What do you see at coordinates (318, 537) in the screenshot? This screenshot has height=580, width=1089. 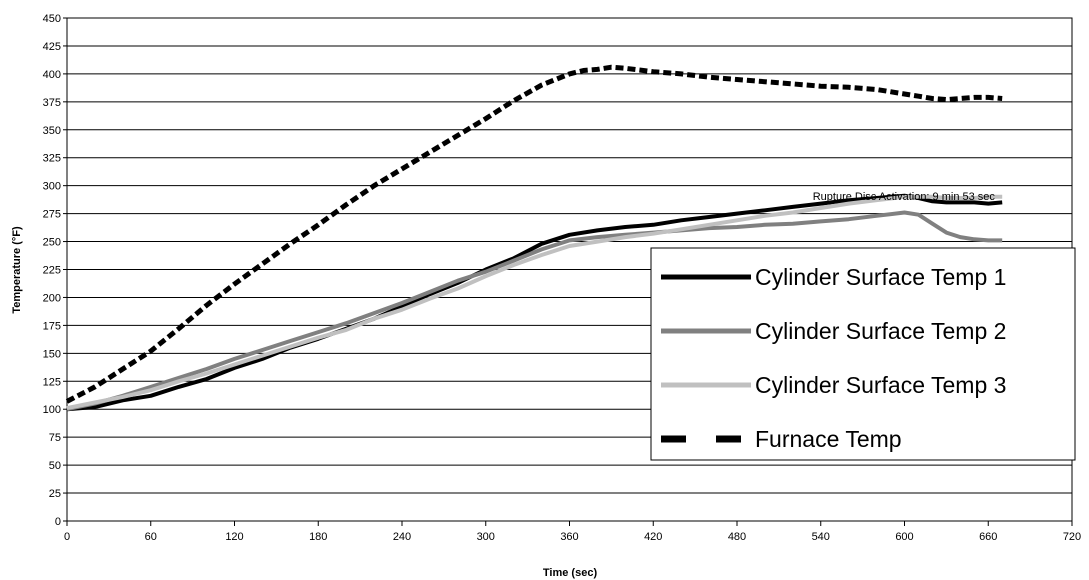 I see `x-tick-label: 180` at bounding box center [318, 537].